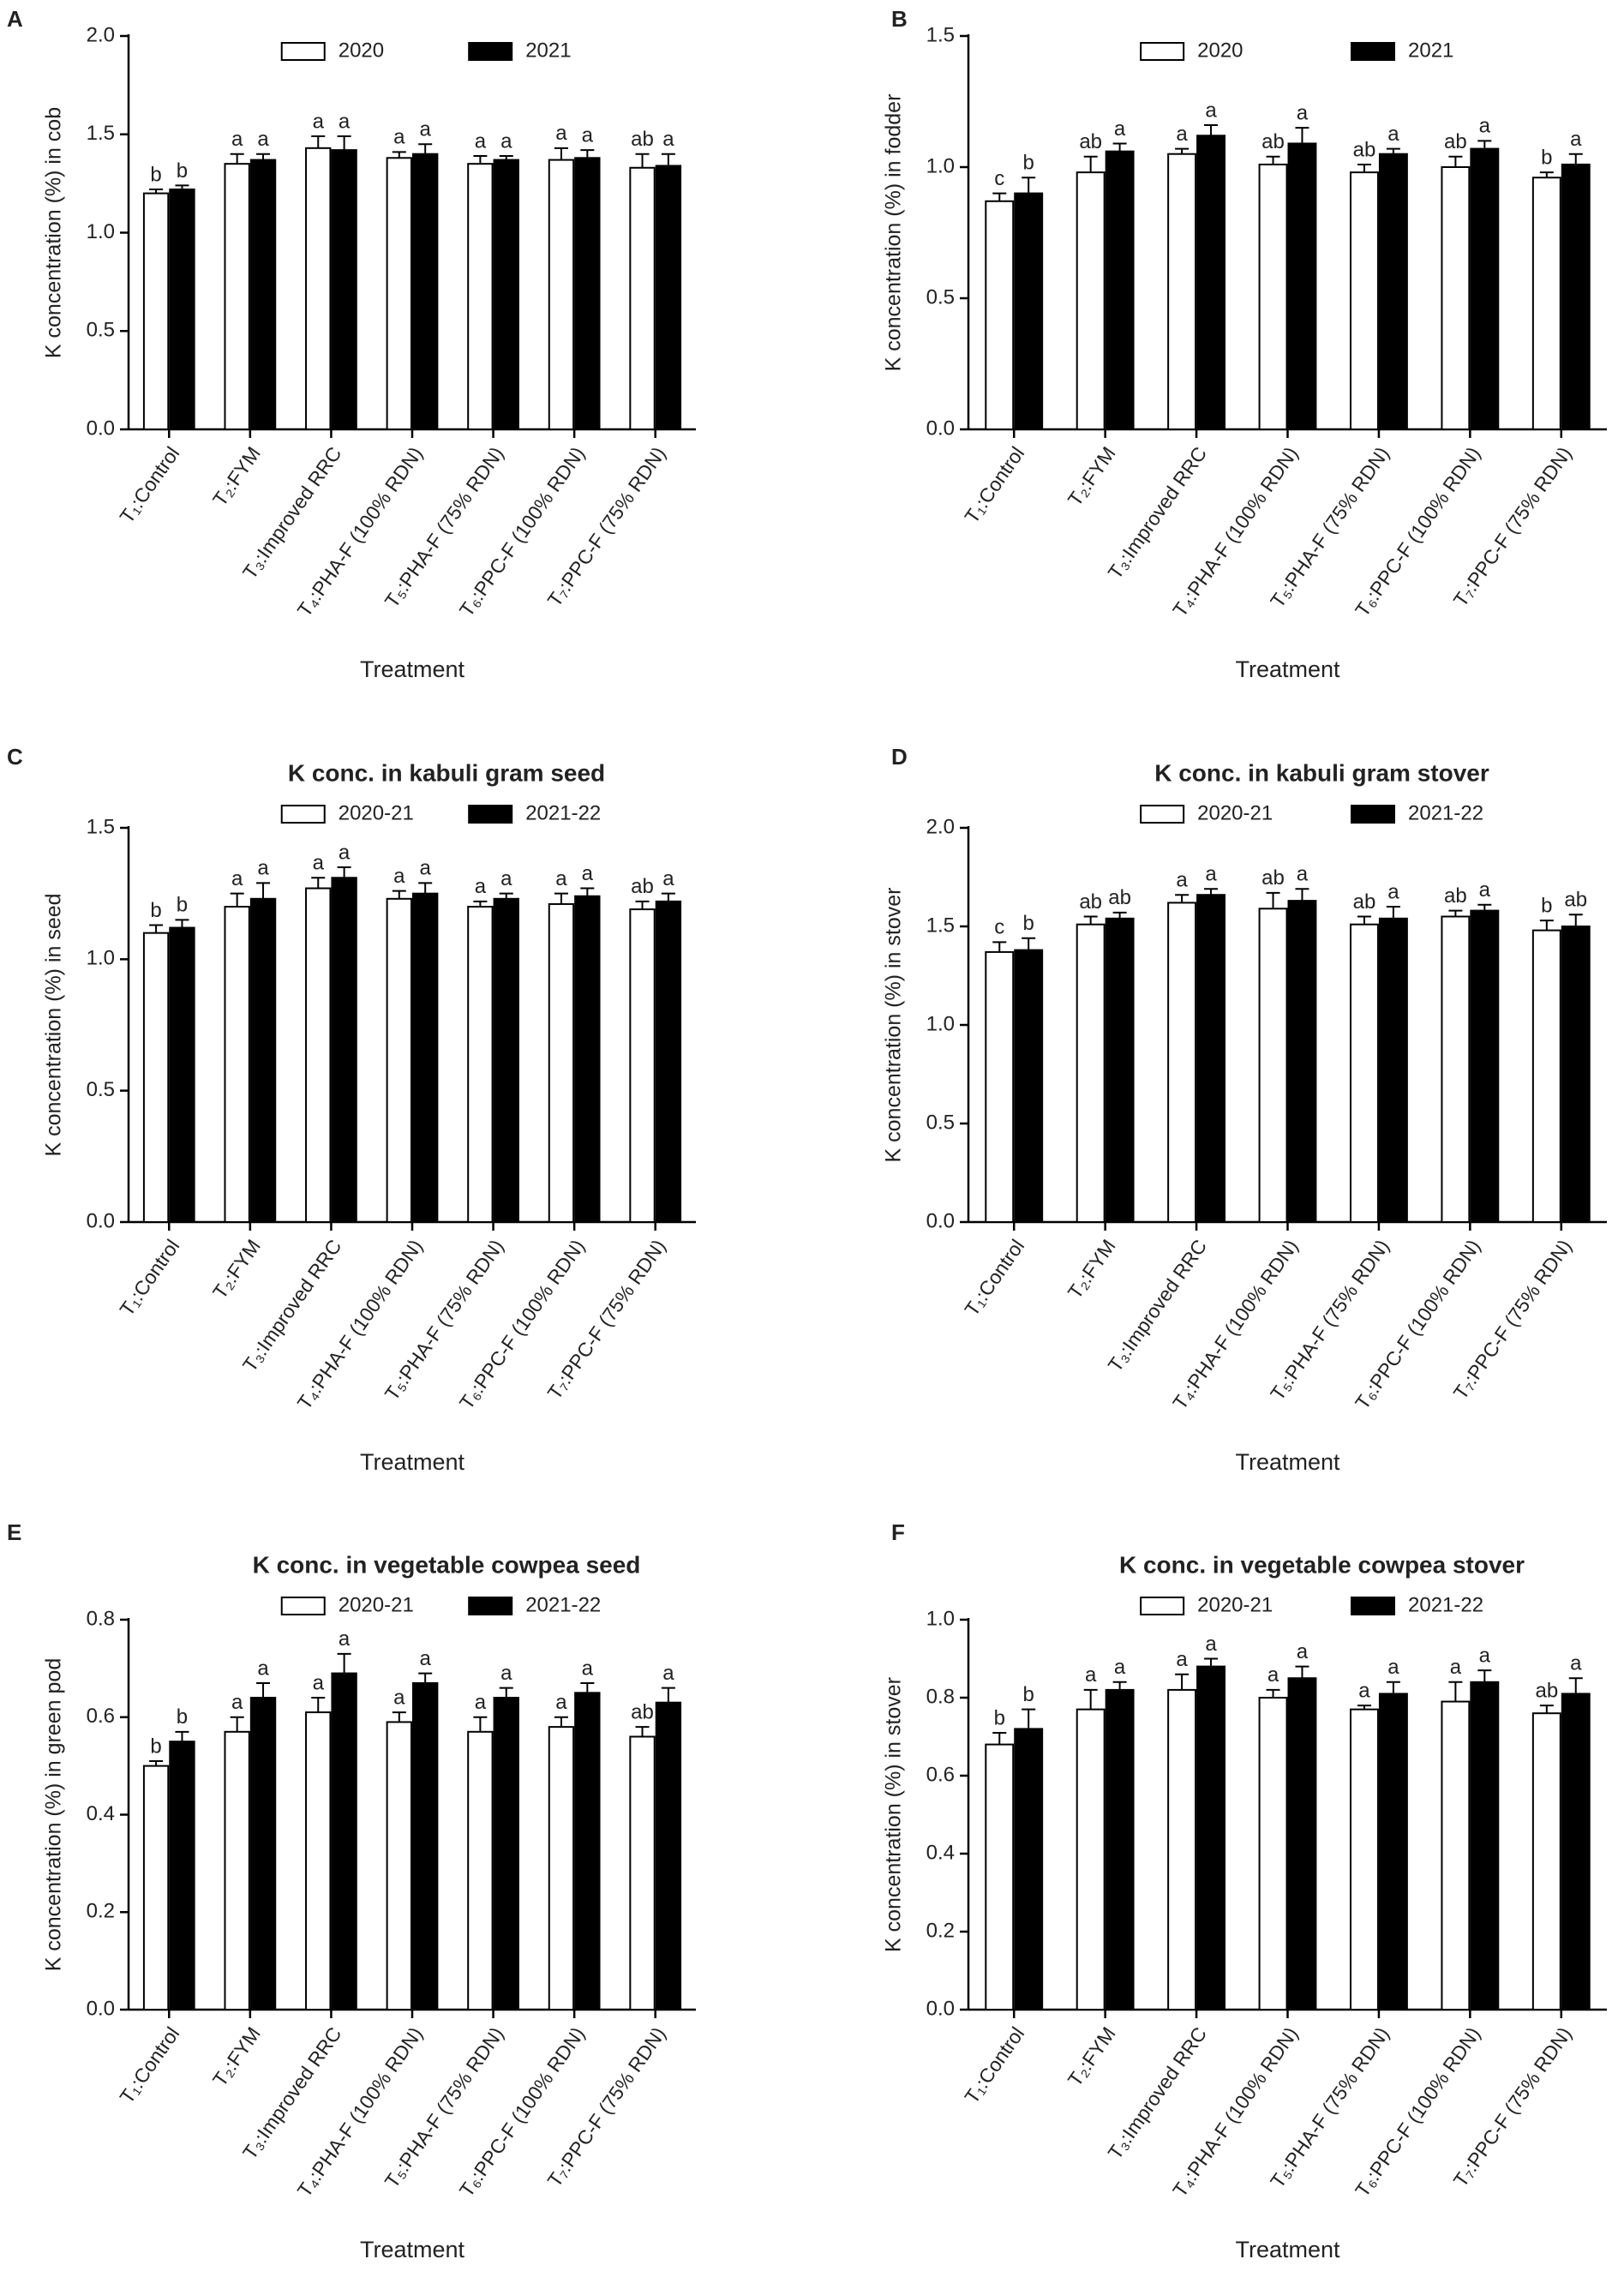  I want to click on y-tick-label: 0.6, so click(940, 1774).